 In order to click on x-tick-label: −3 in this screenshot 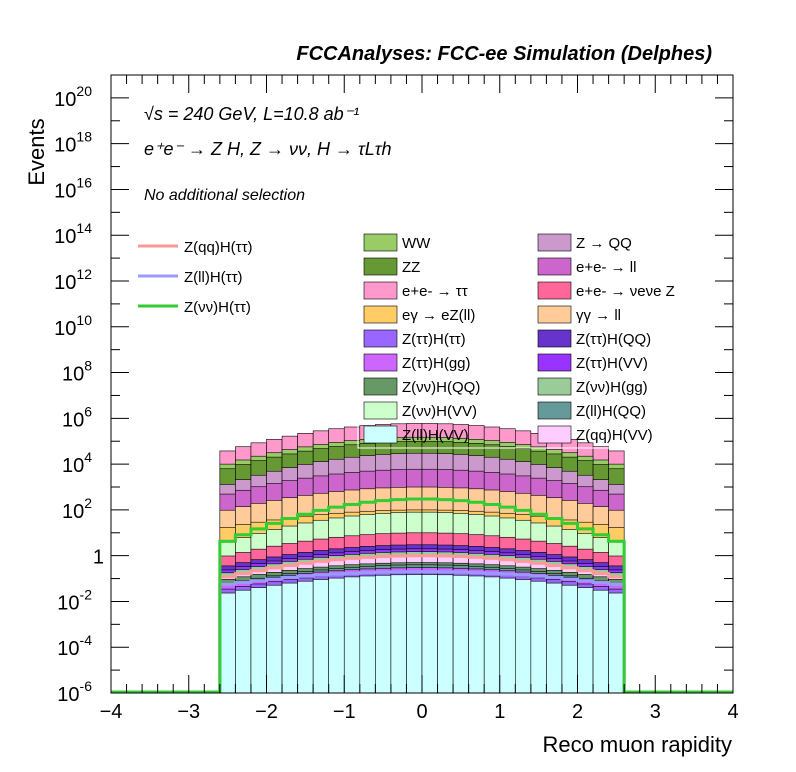, I will do `click(188, 712)`.